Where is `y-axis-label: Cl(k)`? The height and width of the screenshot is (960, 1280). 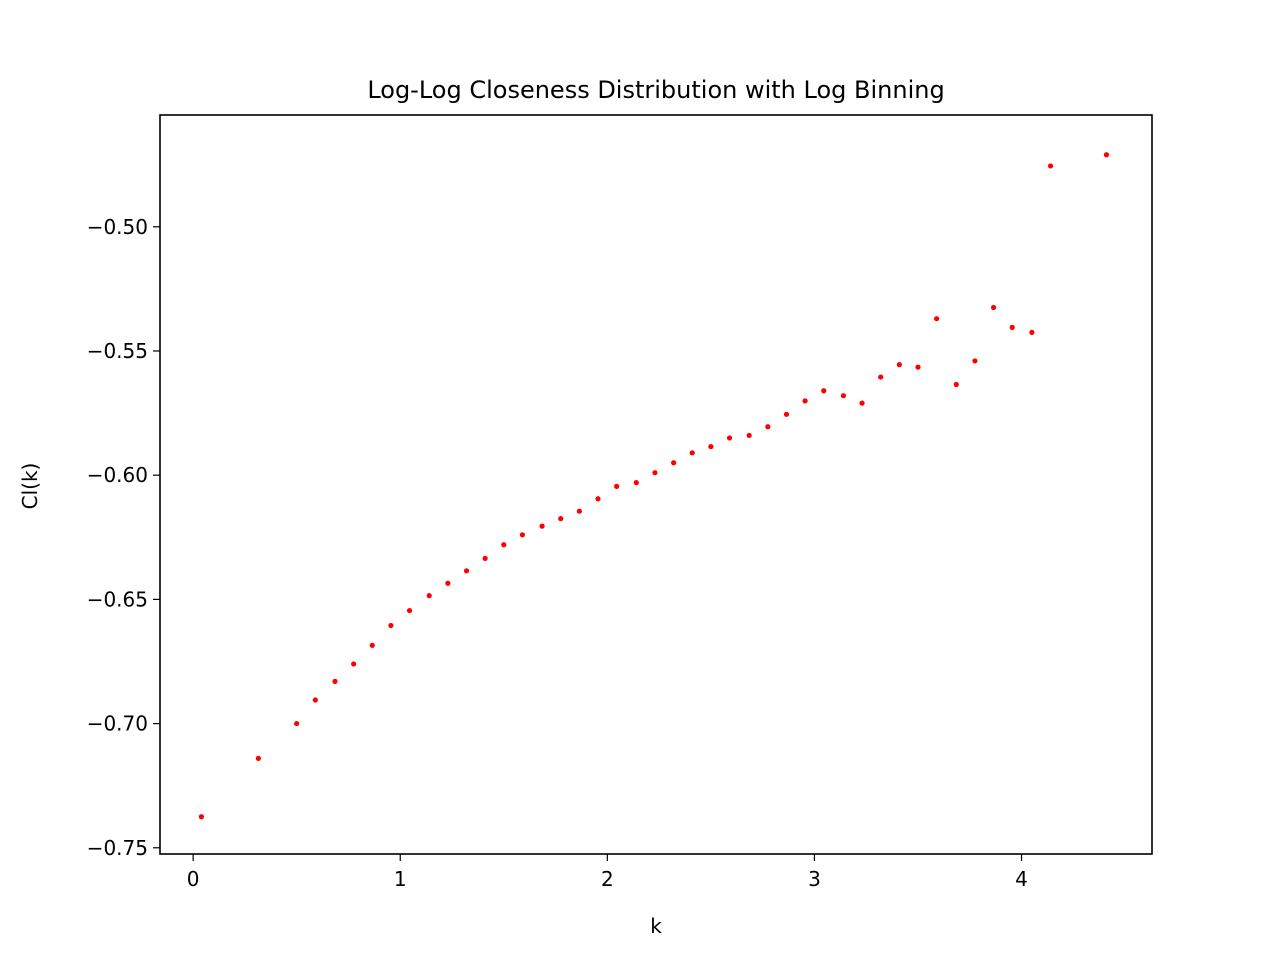
y-axis-label: Cl(k) is located at coordinates (30, 486).